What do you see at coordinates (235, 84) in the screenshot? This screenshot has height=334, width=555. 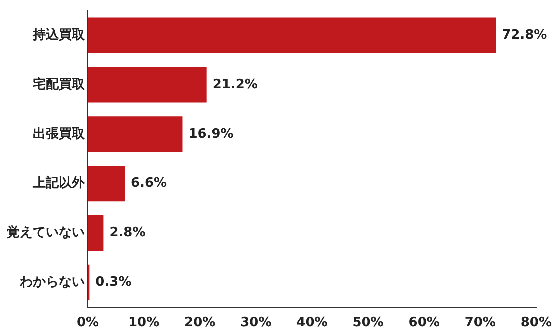 I see `data-label: 21.2%` at bounding box center [235, 84].